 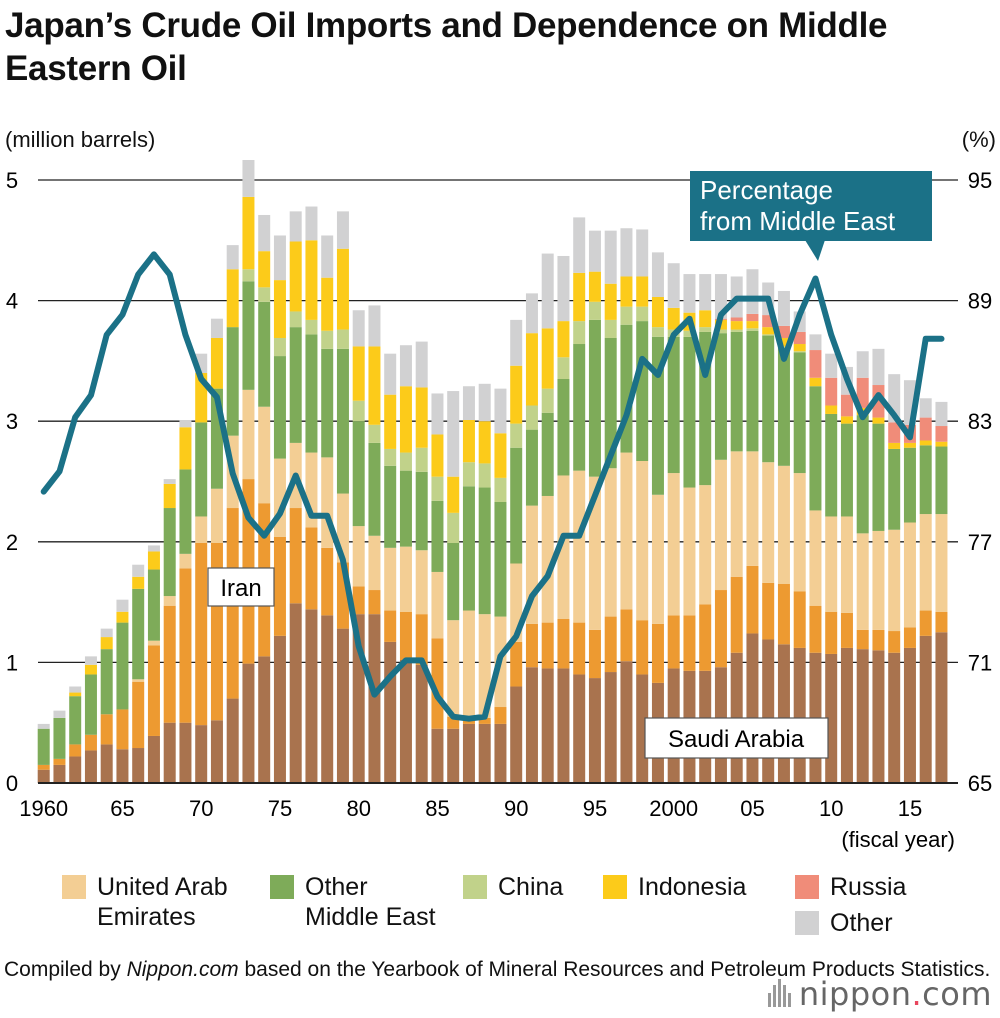 What do you see at coordinates (12, 301) in the screenshot?
I see `y-left-tick-label: 4` at bounding box center [12, 301].